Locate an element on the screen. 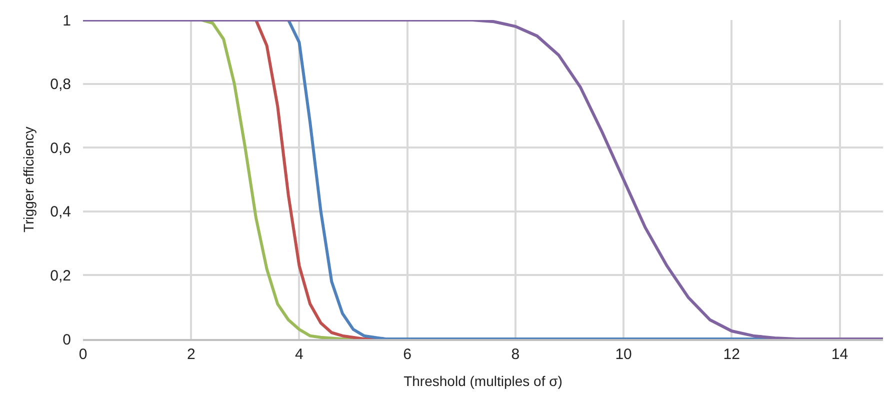  x-tick-label: 8 is located at coordinates (515, 354).